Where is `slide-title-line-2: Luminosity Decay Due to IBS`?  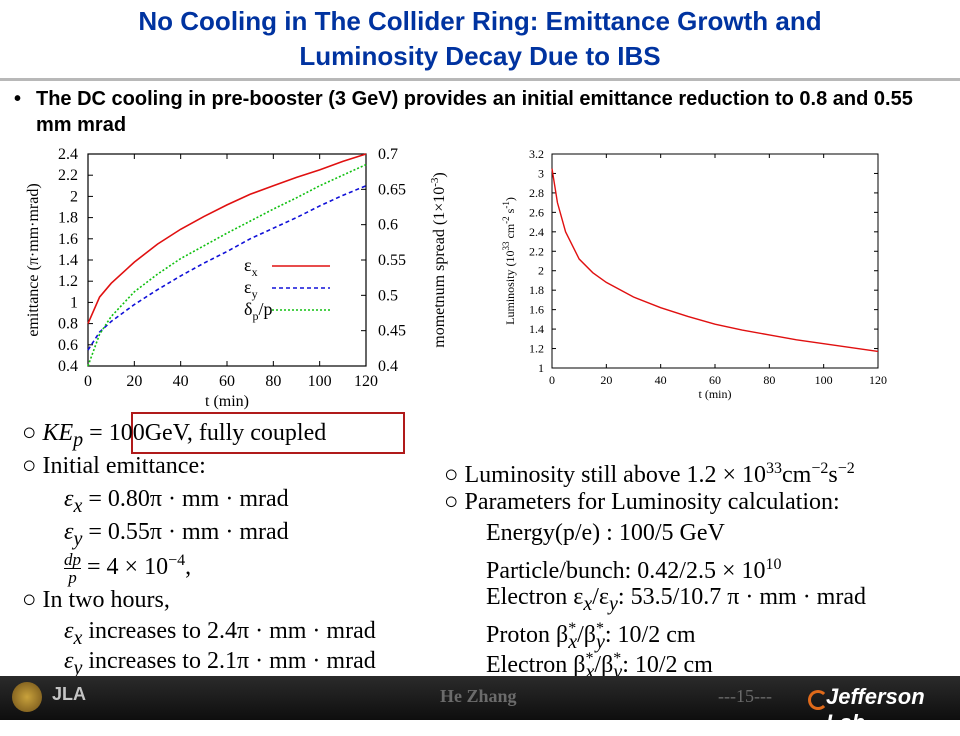
slide-title-line-2: Luminosity Decay Due to IBS is located at coordinates (480, 56).